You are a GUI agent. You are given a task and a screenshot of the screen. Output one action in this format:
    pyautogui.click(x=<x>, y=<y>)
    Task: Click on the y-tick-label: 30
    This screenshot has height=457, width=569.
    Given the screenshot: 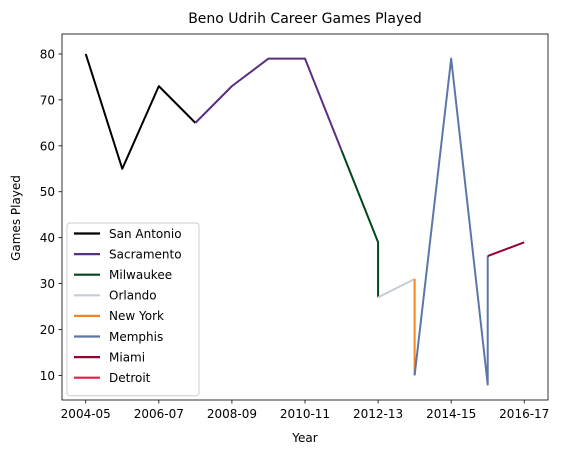 What is the action you would take?
    pyautogui.click(x=47, y=284)
    